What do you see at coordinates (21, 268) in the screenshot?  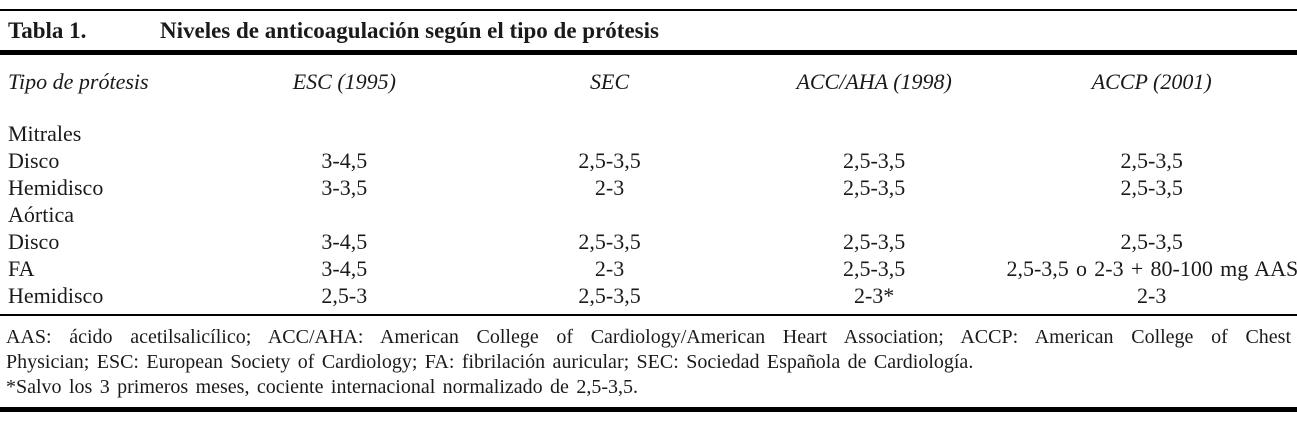 I see `row-label: FA` at bounding box center [21, 268].